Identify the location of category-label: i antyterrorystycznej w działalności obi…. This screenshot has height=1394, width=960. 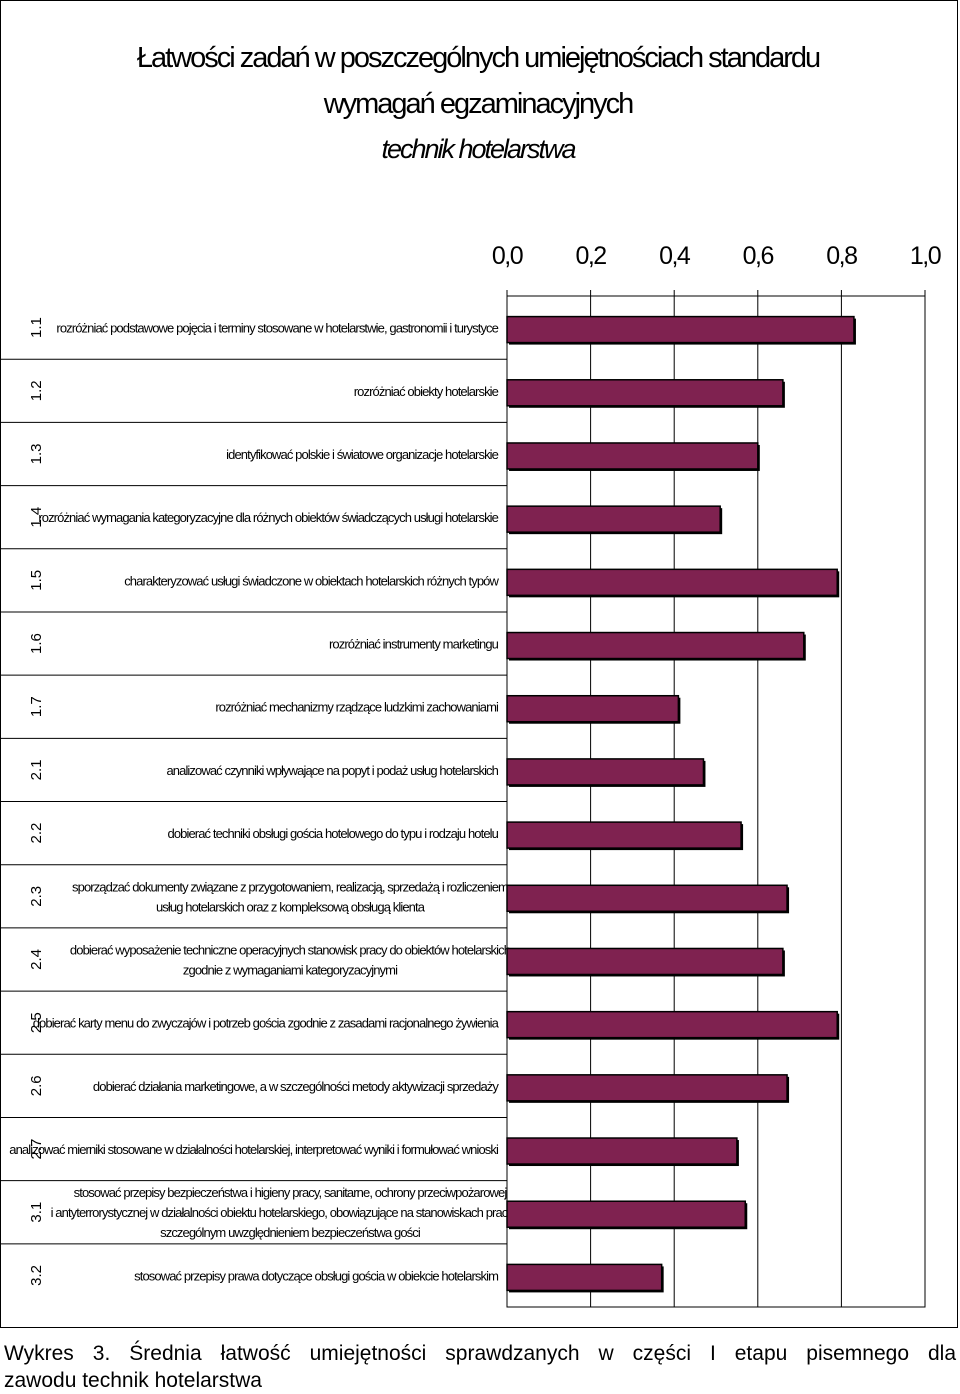
(290, 1212).